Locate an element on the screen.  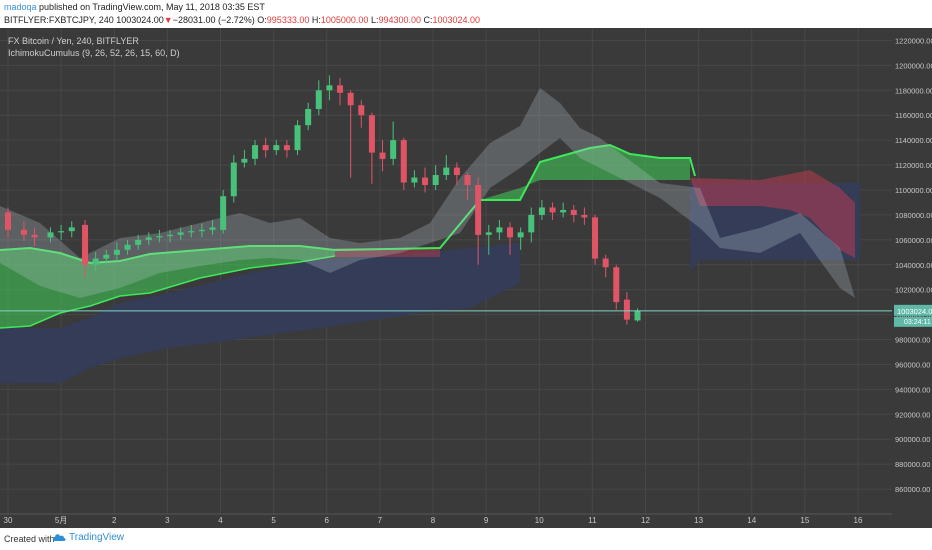
tradingview-logo: TradingView is located at coordinates (88, 537).